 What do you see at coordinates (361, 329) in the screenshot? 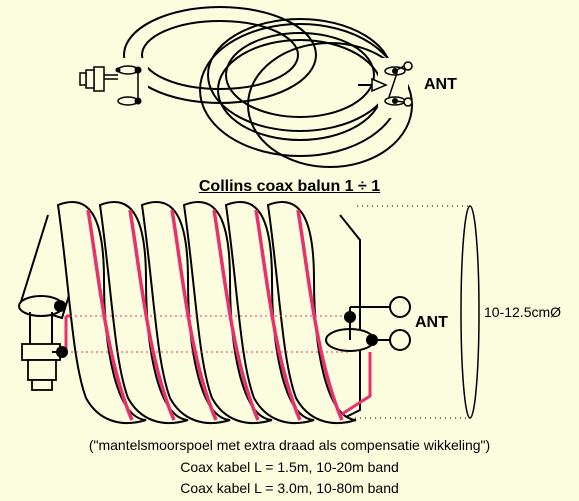
I see `bottom-right-coax-end` at bounding box center [361, 329].